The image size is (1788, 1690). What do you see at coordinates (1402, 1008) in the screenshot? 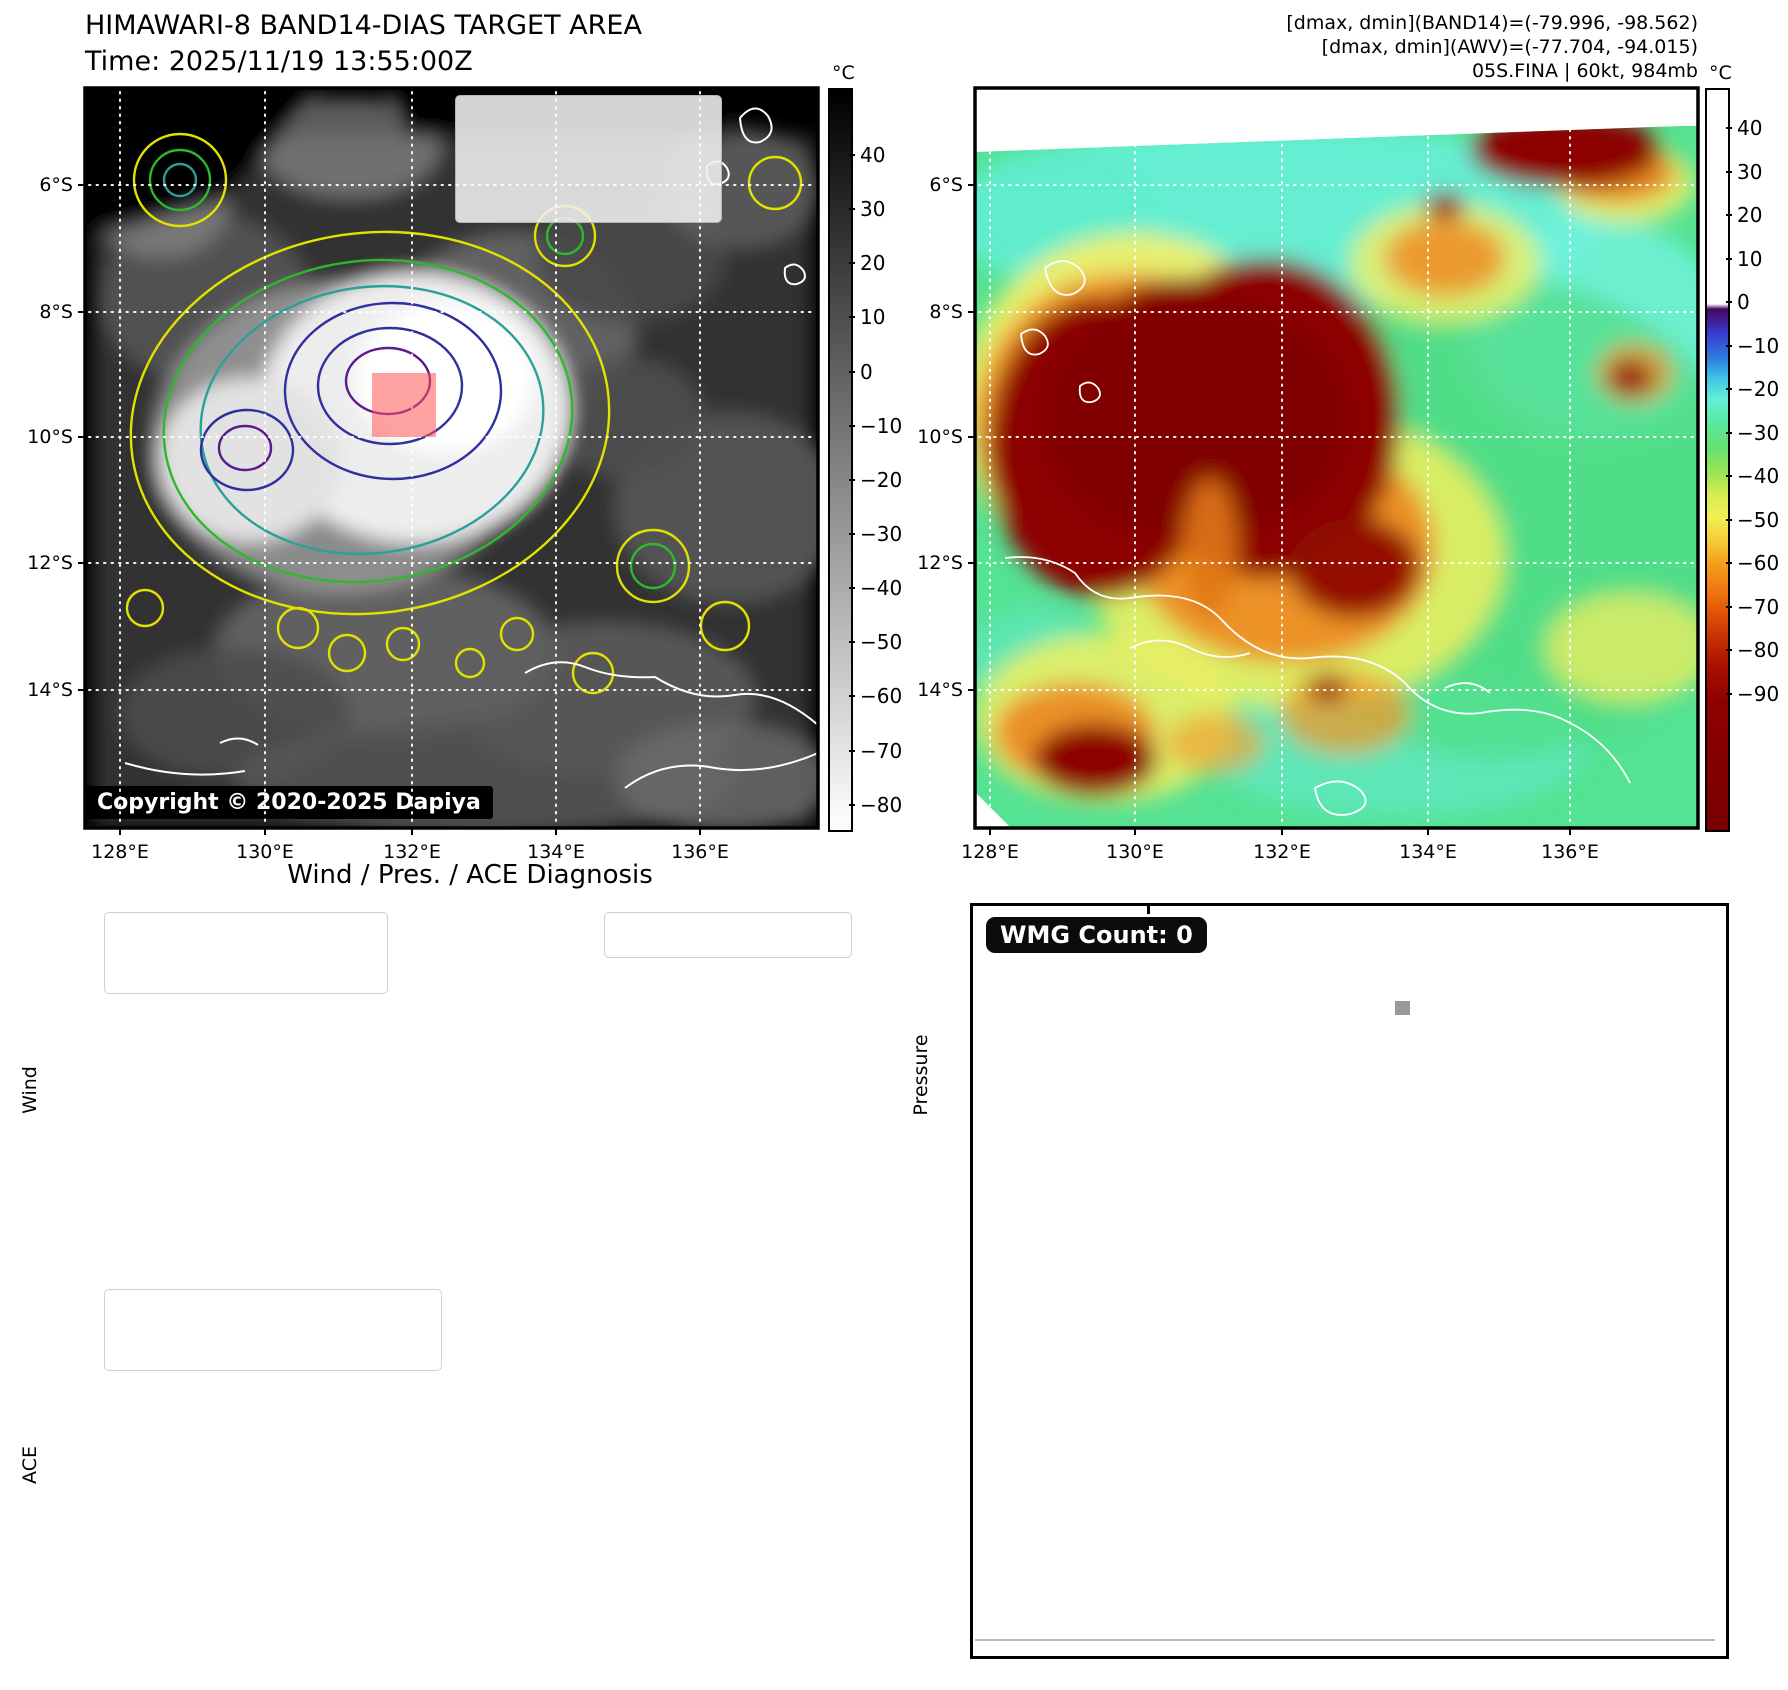
I see `wmg-artifact-square` at bounding box center [1402, 1008].